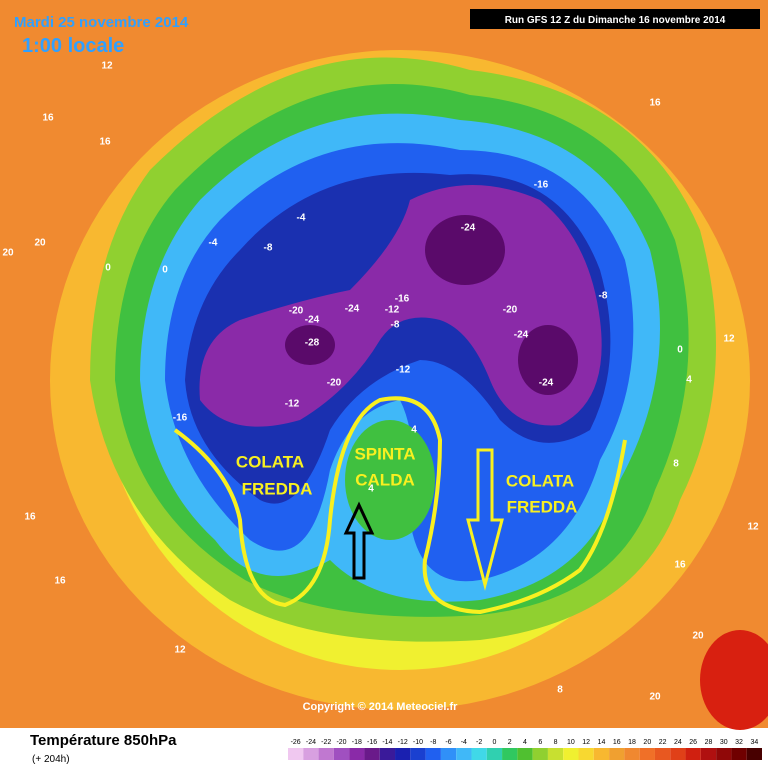  What do you see at coordinates (540, 480) in the screenshot?
I see `annotation: COLATA` at bounding box center [540, 480].